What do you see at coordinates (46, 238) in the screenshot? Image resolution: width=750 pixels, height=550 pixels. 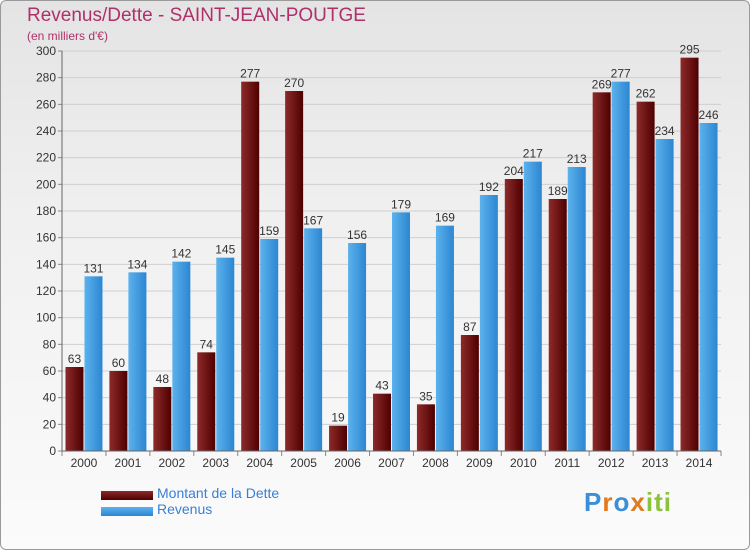 I see `y-tick-label: 160` at bounding box center [46, 238].